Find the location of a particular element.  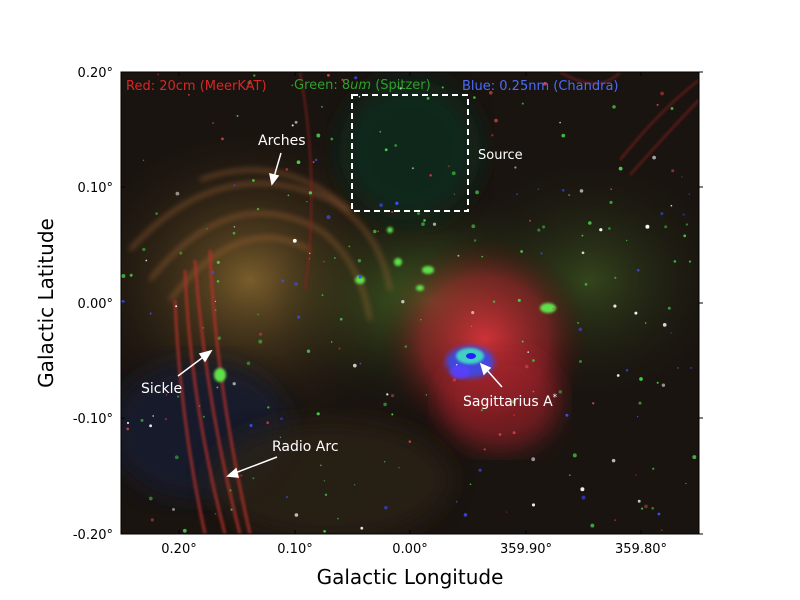

y-tick-label: 0.10° is located at coordinates (95, 188).